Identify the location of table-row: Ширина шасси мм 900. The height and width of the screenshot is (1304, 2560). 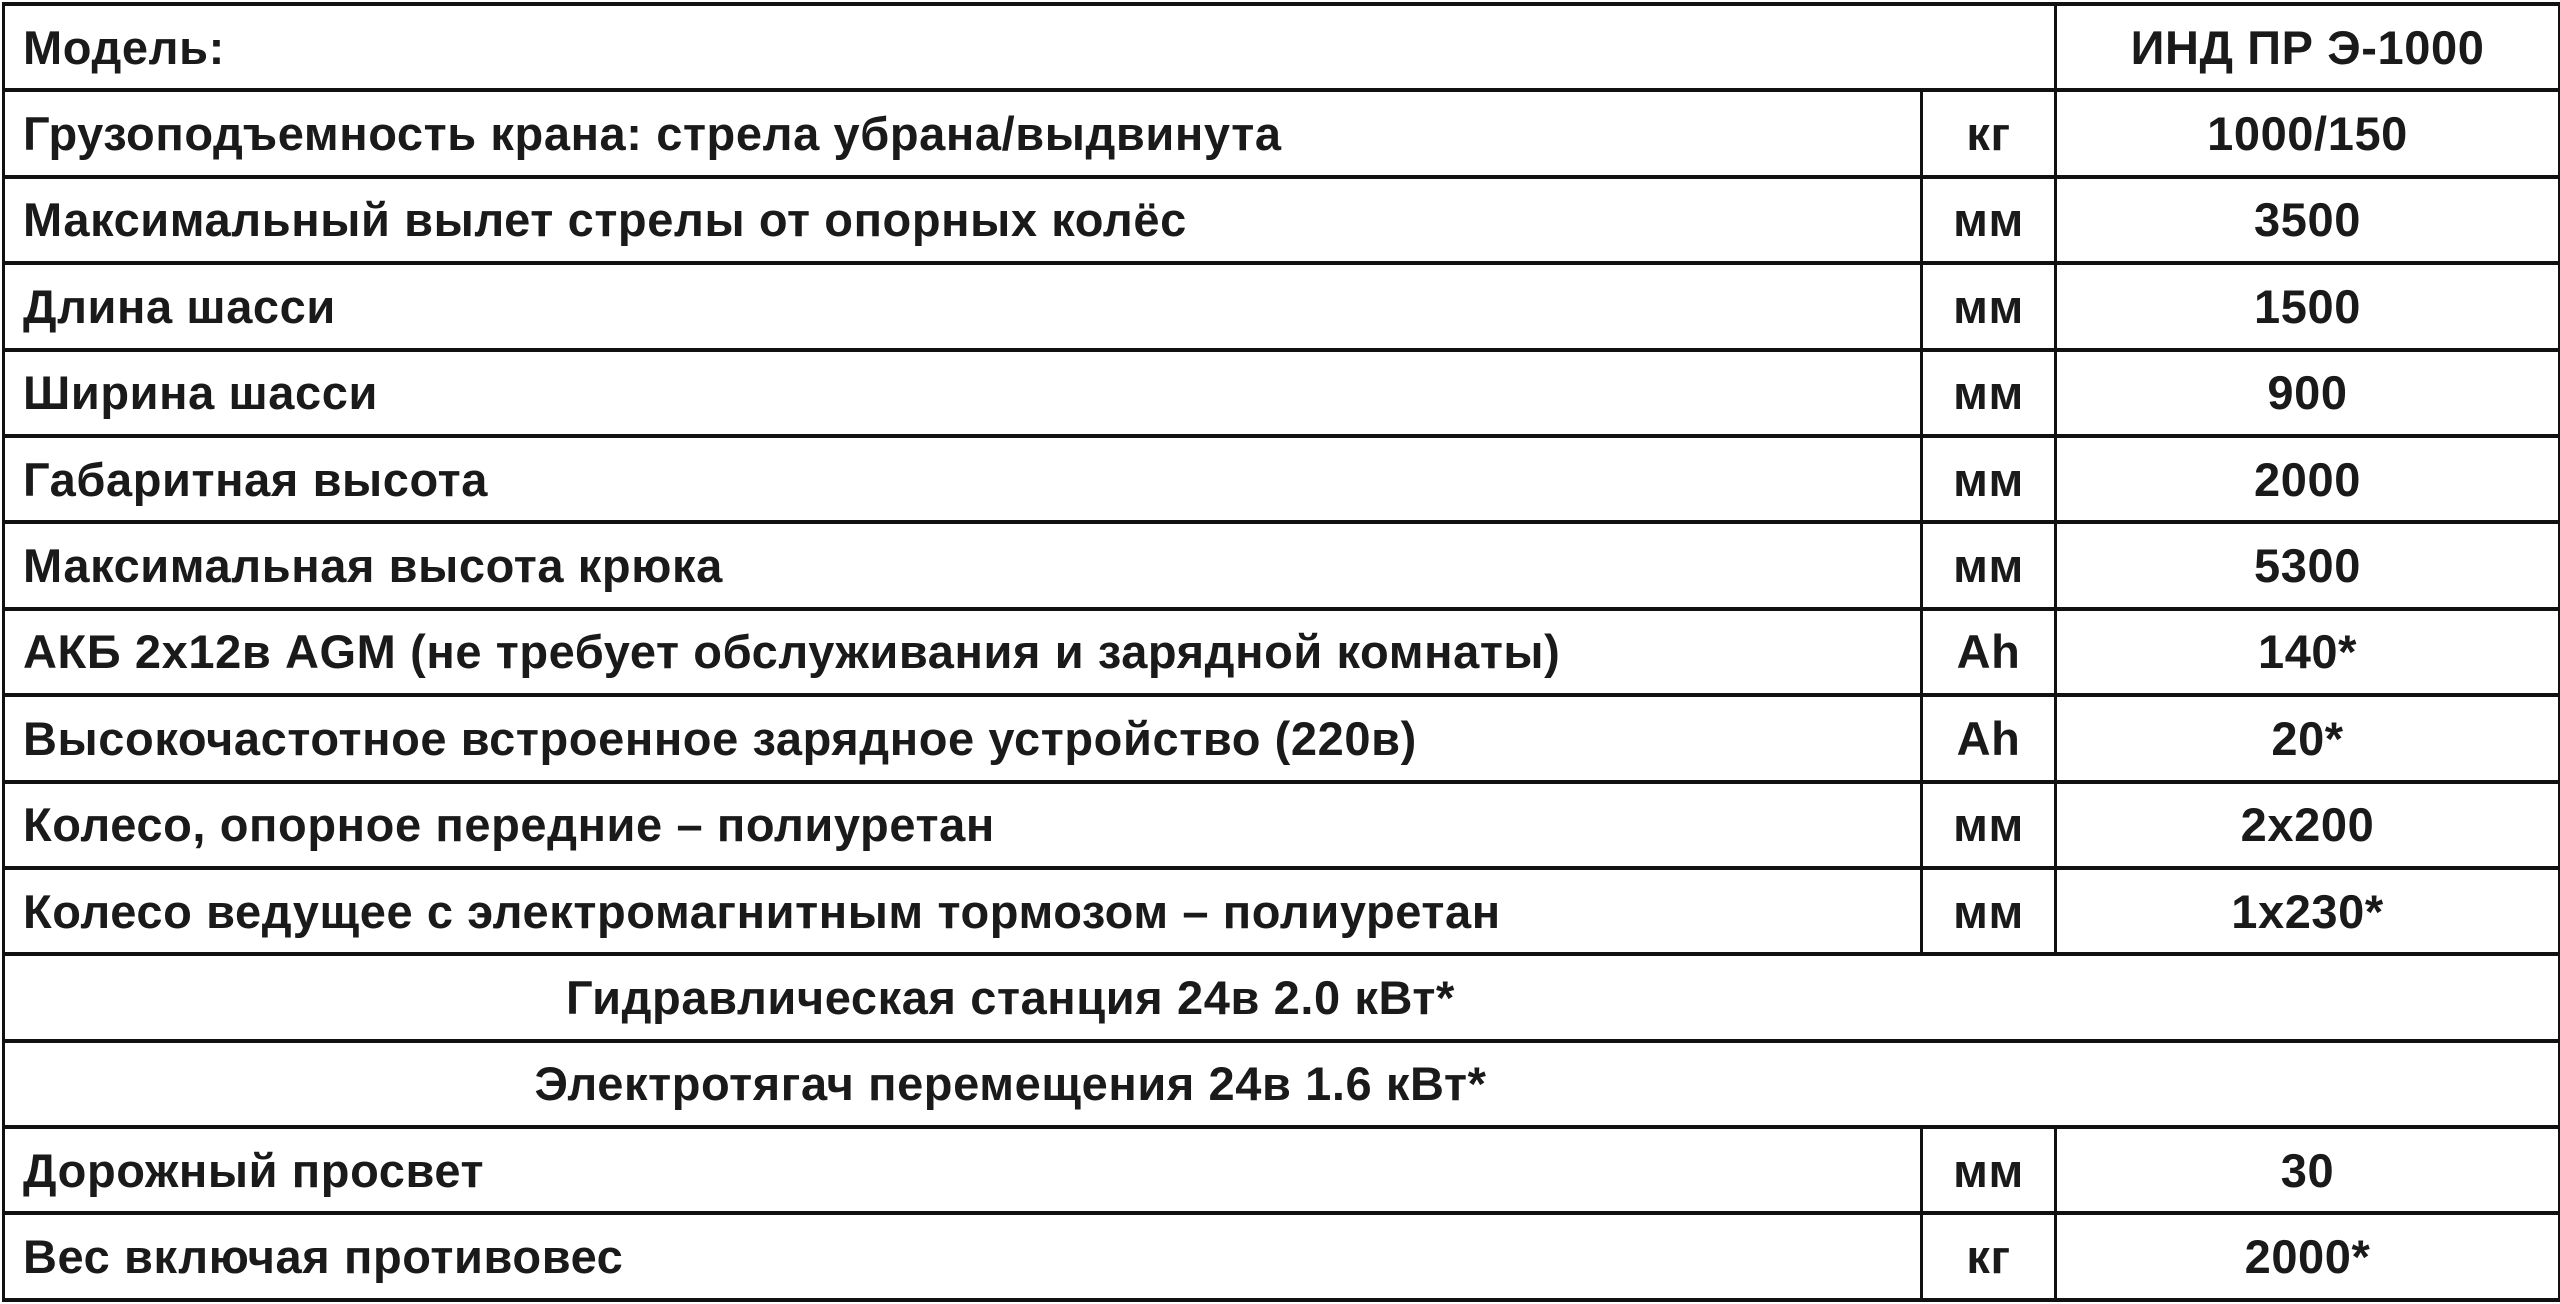
(1281, 392).